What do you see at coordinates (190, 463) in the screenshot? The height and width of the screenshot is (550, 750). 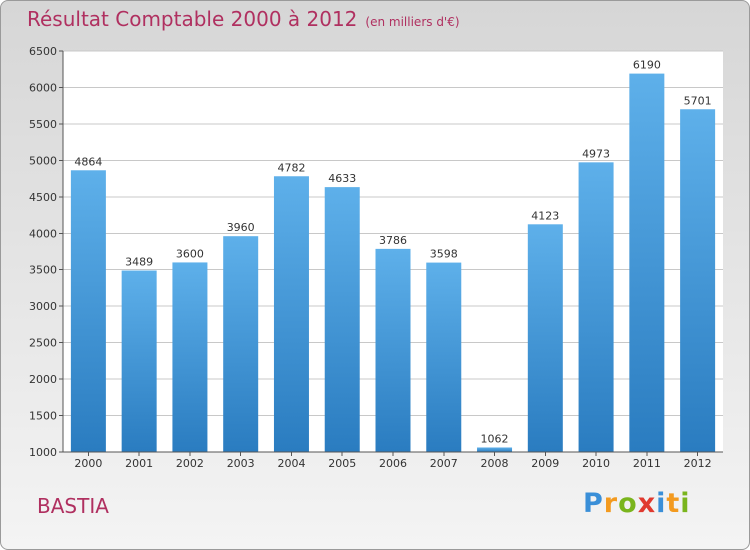 I see `x-tick-label: 2002` at bounding box center [190, 463].